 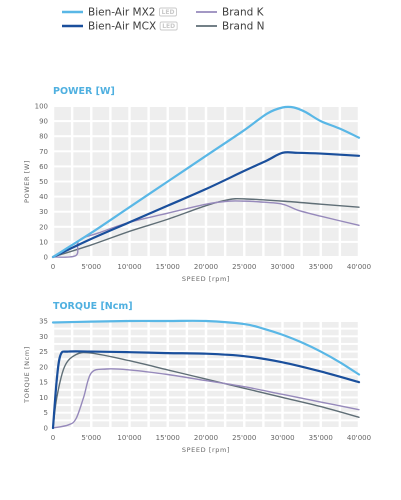 I want to click on legend-label-brand-k: Brand K, so click(x=243, y=13).